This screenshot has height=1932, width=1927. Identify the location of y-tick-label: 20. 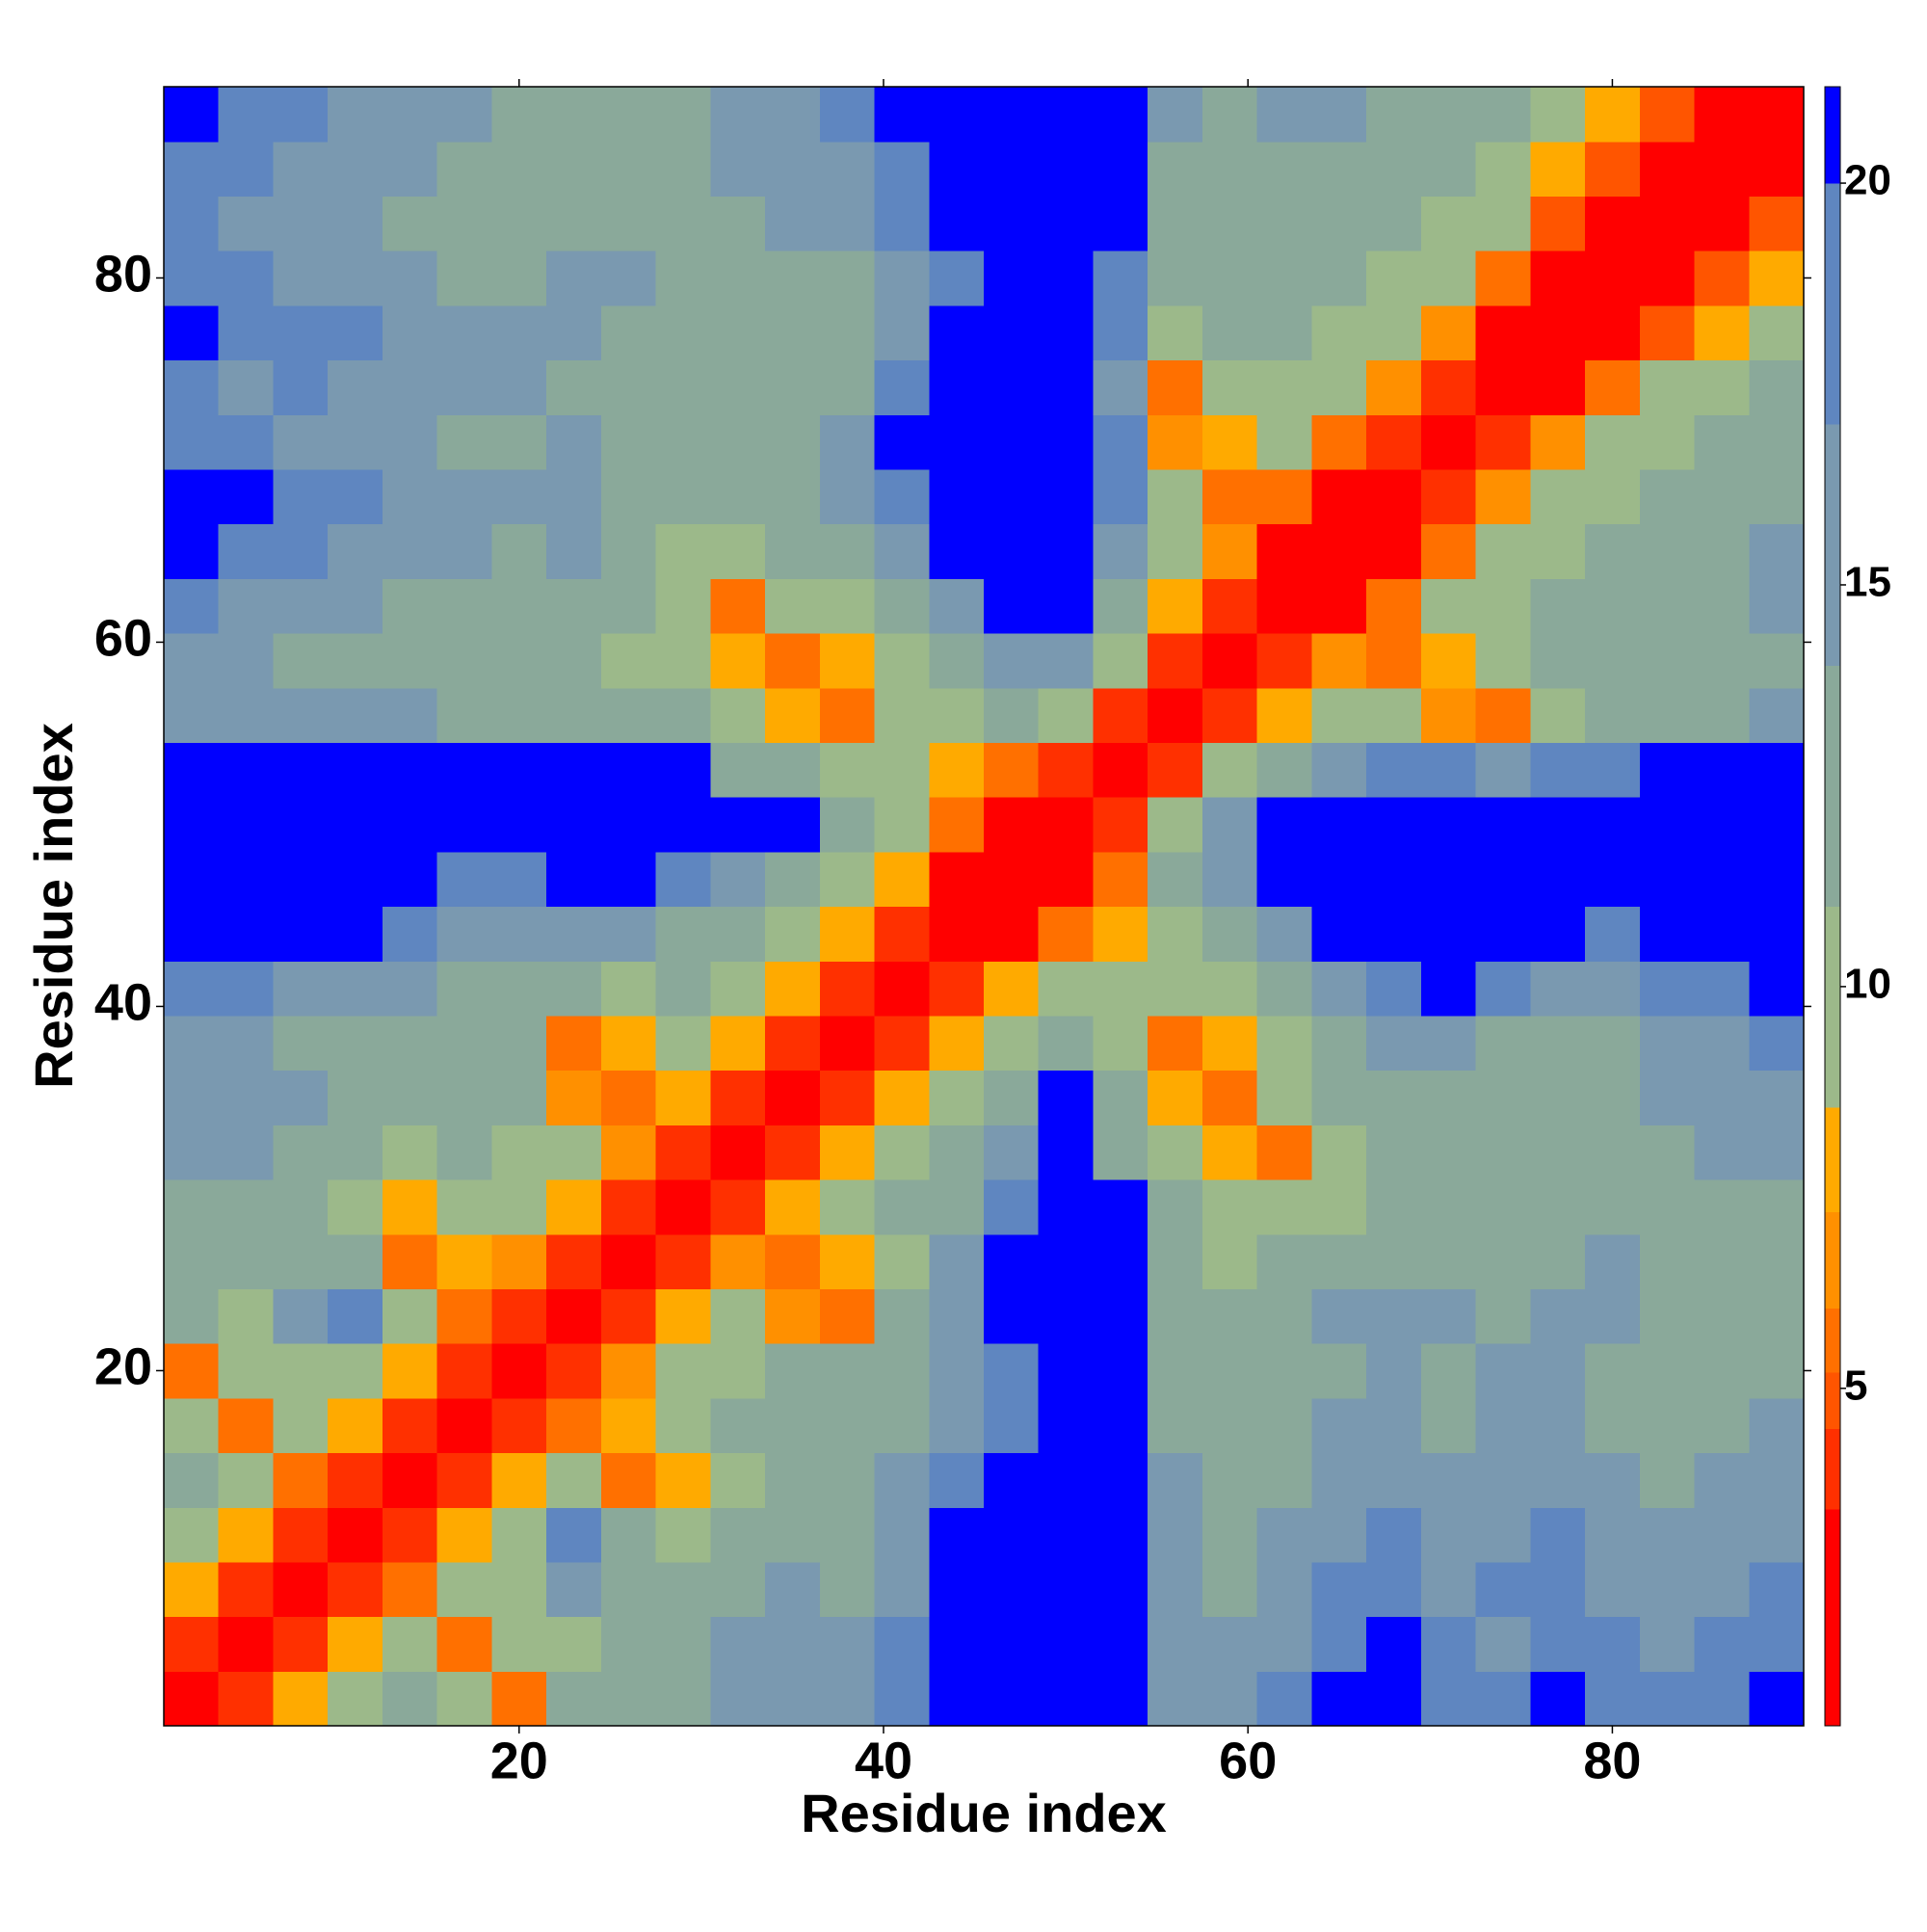
(123, 1367).